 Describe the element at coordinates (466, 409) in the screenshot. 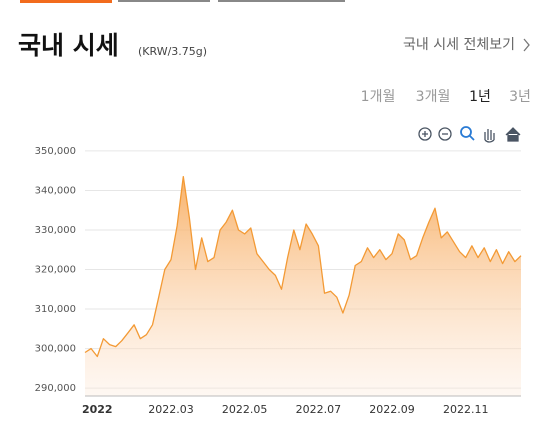

I see `x-tick-label: 2022.11` at that location.